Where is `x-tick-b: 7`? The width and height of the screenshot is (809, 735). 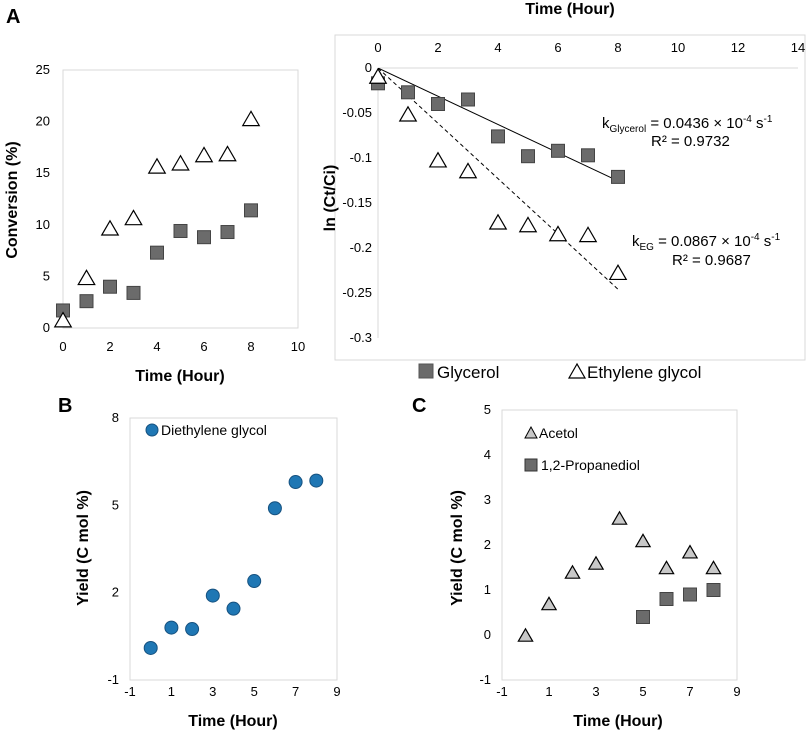
x-tick-b: 7 is located at coordinates (295, 691).